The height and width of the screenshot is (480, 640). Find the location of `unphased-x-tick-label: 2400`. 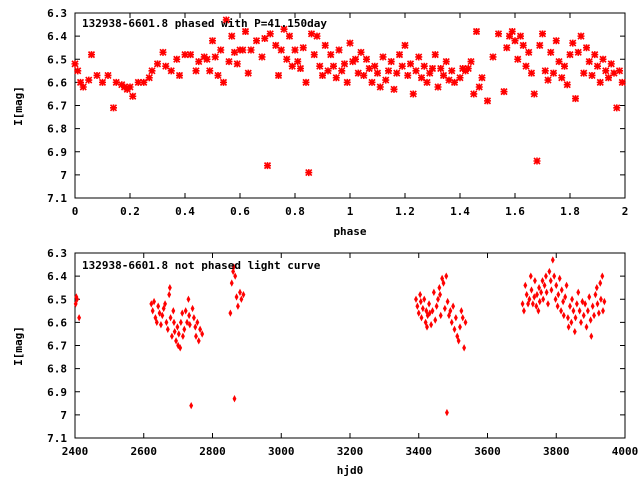

unphased-x-tick-label: 2400 is located at coordinates (75, 451).